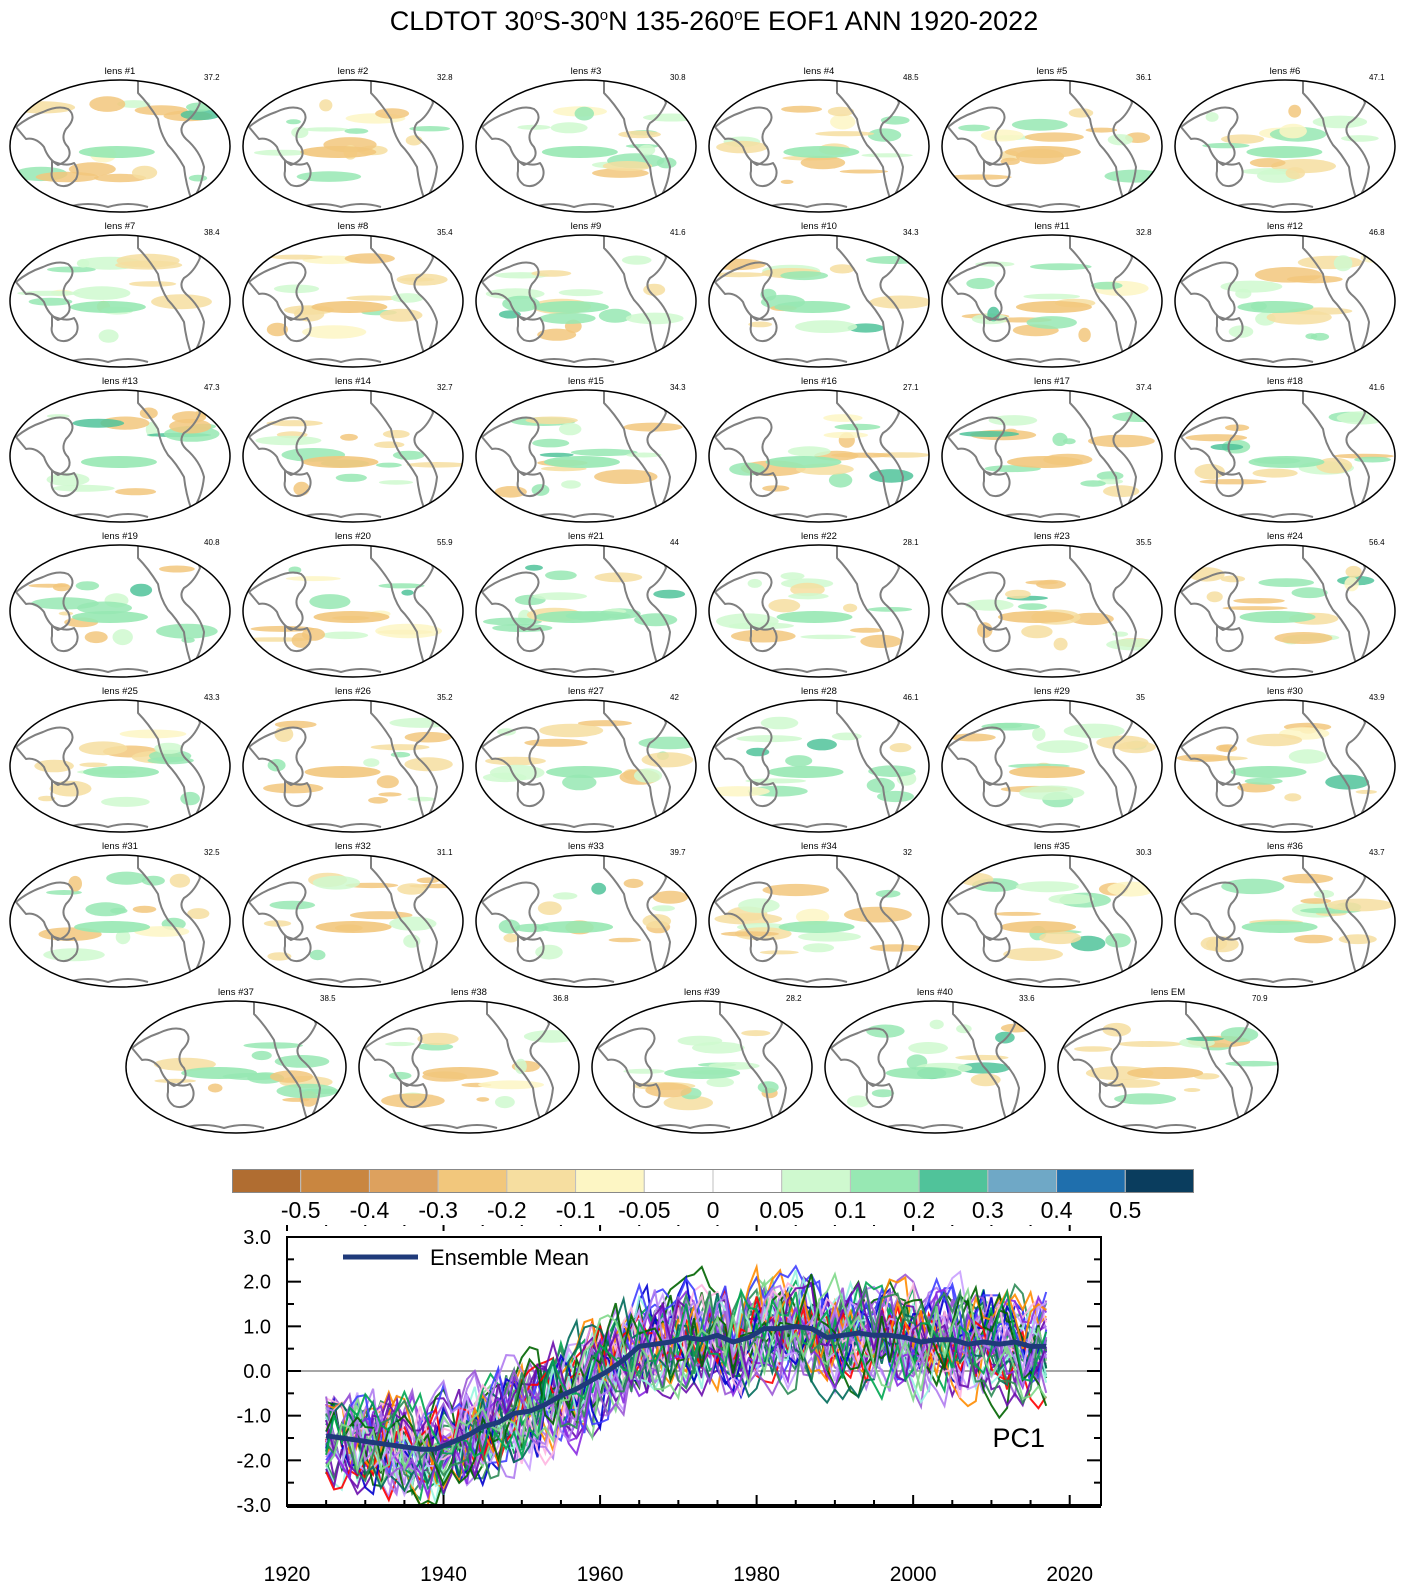 The height and width of the screenshot is (1592, 1428). I want to click on eof-map-panel: lens #19 40.8, so click(120, 605).